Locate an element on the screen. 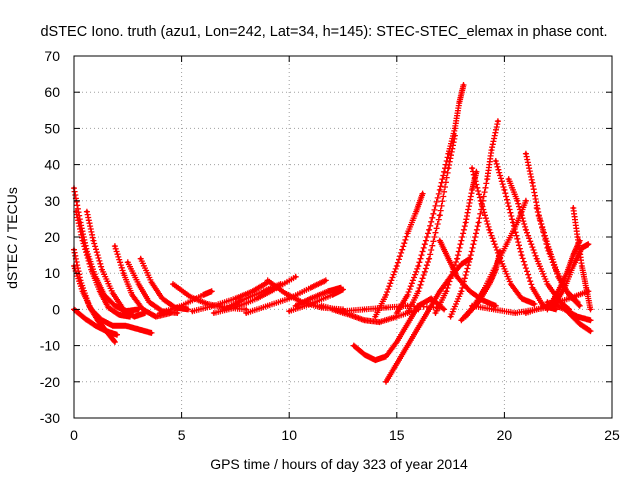  series-arc14 is located at coordinates (254, 294).